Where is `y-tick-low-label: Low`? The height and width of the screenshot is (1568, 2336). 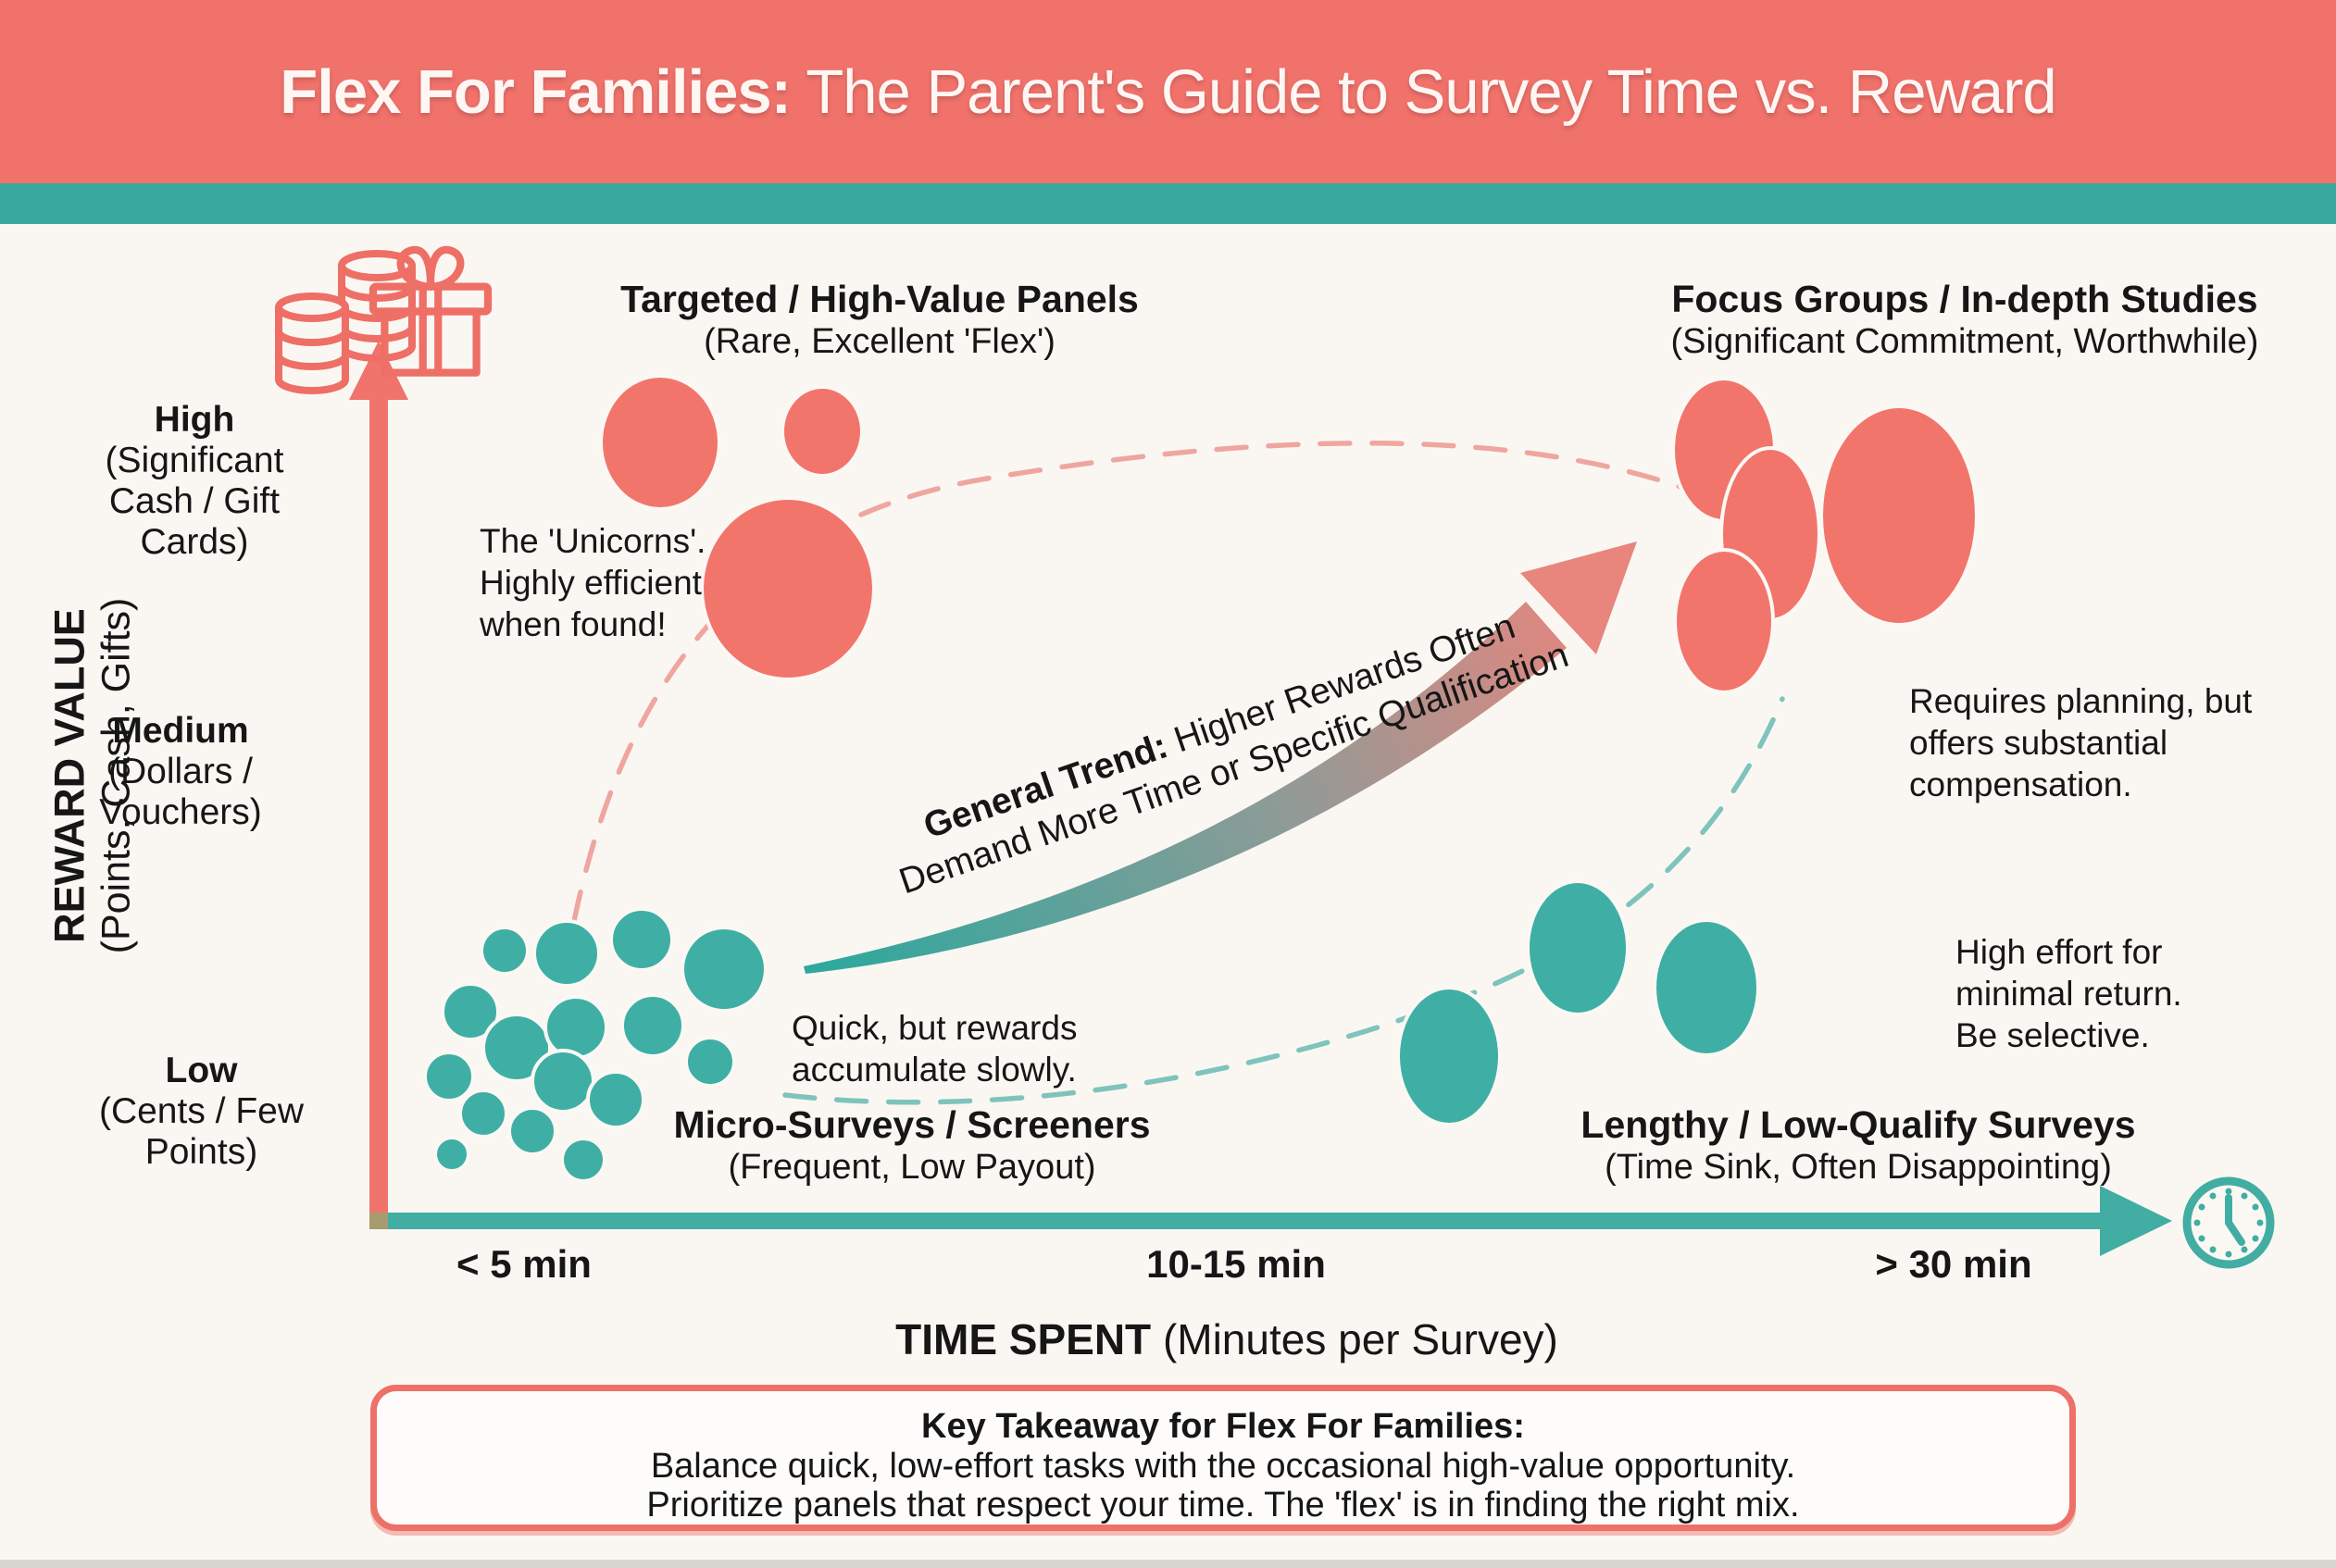
y-tick-low-label: Low is located at coordinates (201, 1070).